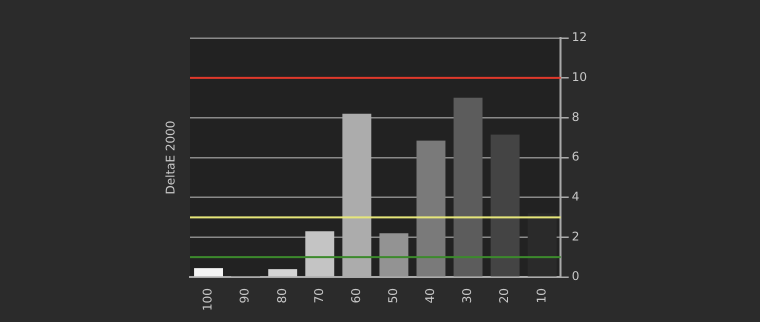 The width and height of the screenshot is (760, 322). What do you see at coordinates (580, 77) in the screenshot?
I see `y-tick-label: 10` at bounding box center [580, 77].